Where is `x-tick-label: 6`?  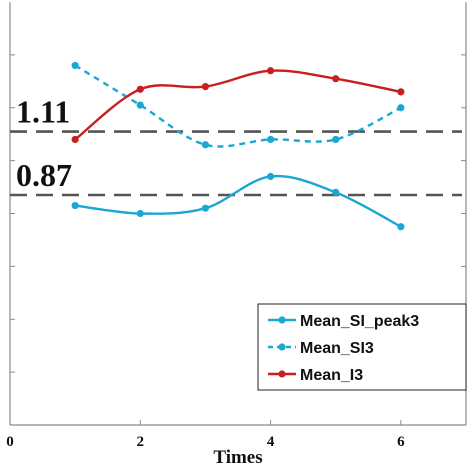
x-tick-label: 6 is located at coordinates (401, 442).